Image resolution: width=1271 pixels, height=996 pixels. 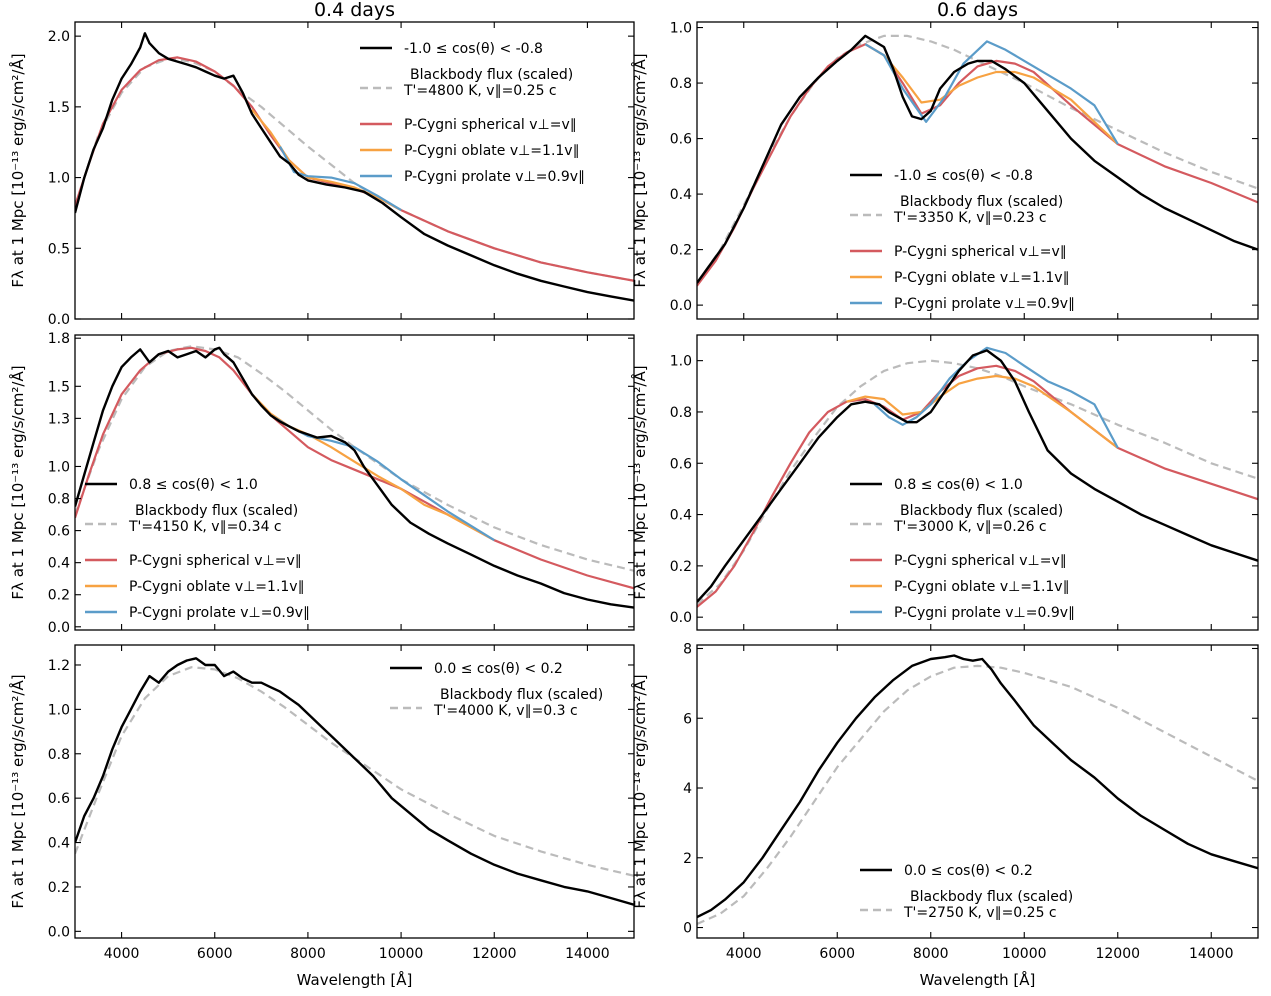 What do you see at coordinates (215, 954) in the screenshot?
I see `x-tick-label: 6000` at bounding box center [215, 954].